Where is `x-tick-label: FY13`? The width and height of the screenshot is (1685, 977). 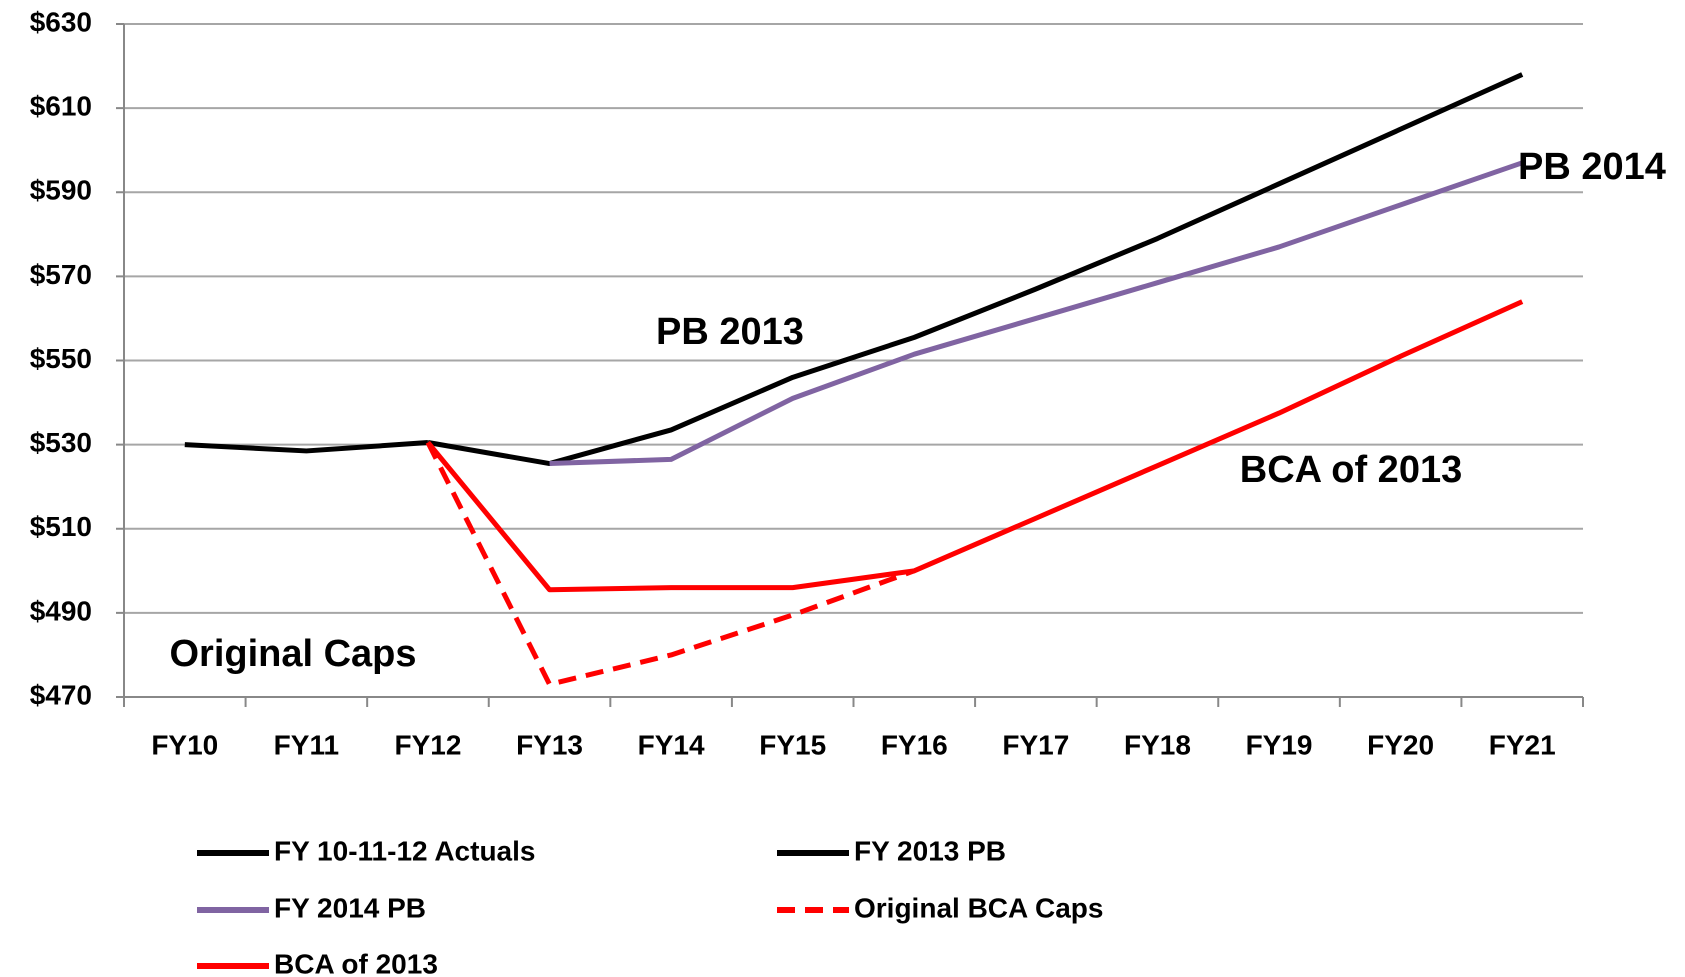 x-tick-label: FY13 is located at coordinates (549, 744).